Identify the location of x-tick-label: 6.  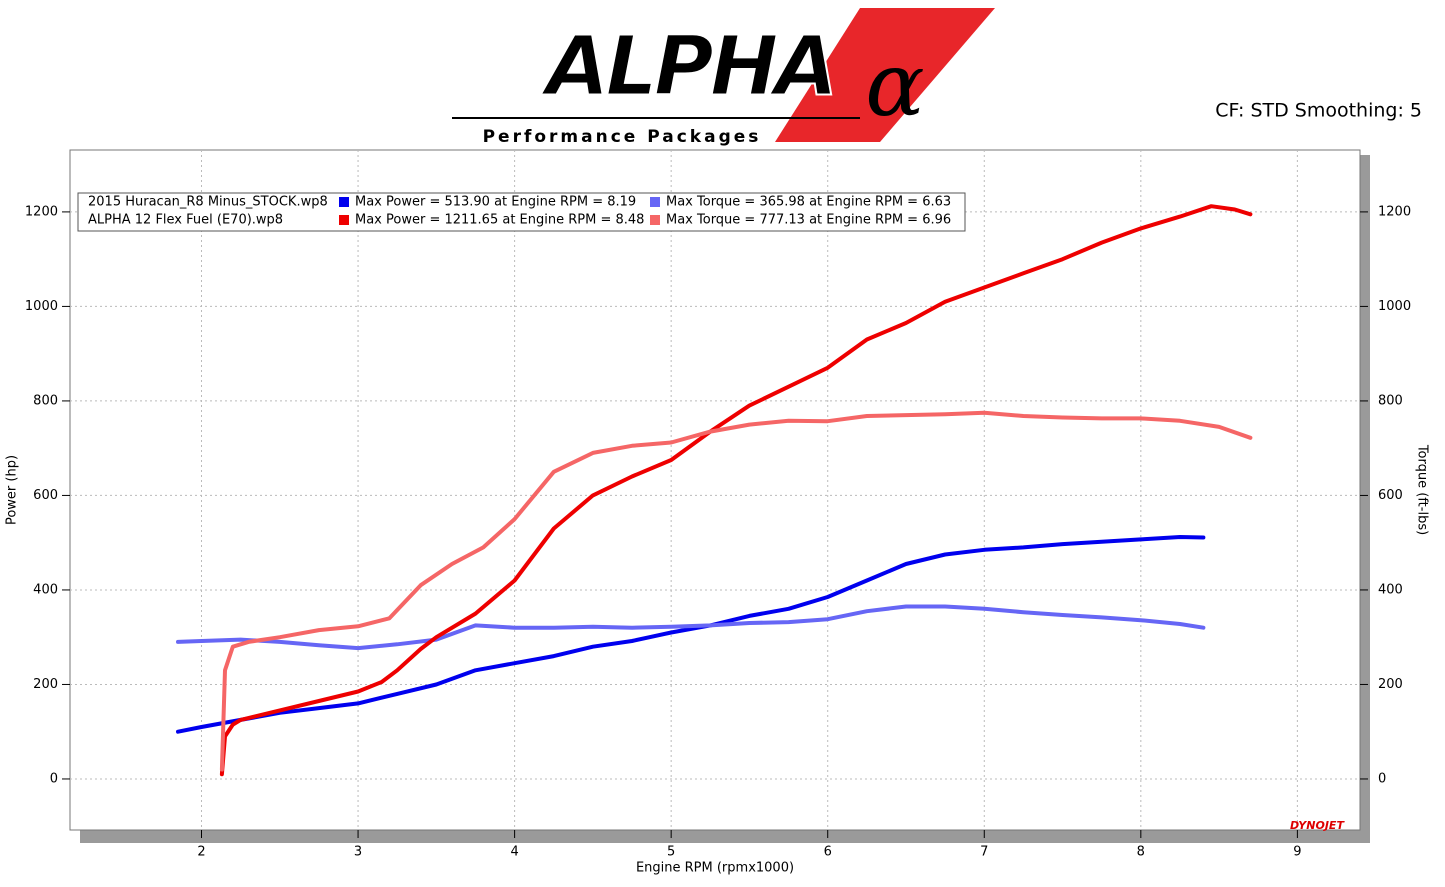
(828, 852).